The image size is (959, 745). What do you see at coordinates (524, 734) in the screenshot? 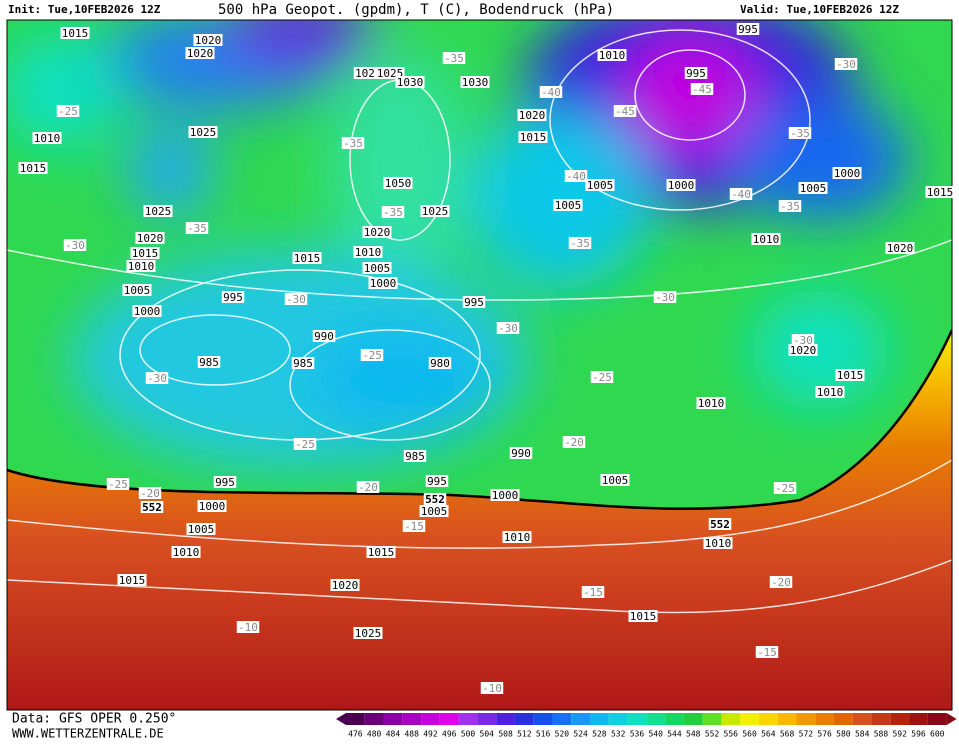
I see `colorbar-tick-label: 512` at bounding box center [524, 734].